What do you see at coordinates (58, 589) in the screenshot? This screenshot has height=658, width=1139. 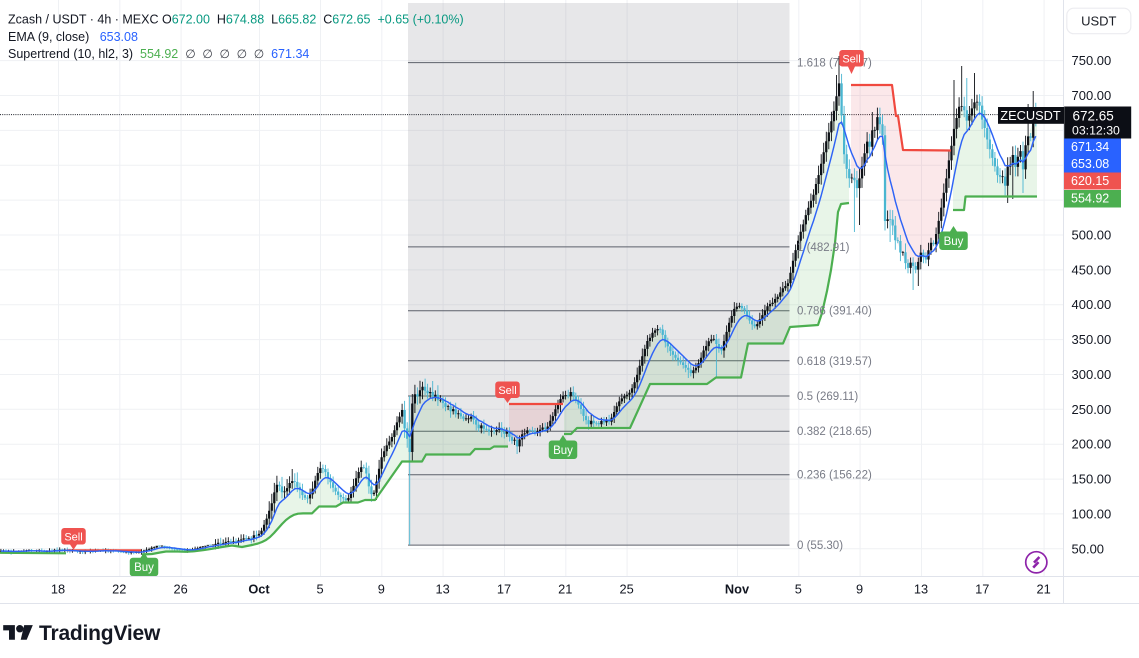 I see `svg-text: 18` at bounding box center [58, 589].